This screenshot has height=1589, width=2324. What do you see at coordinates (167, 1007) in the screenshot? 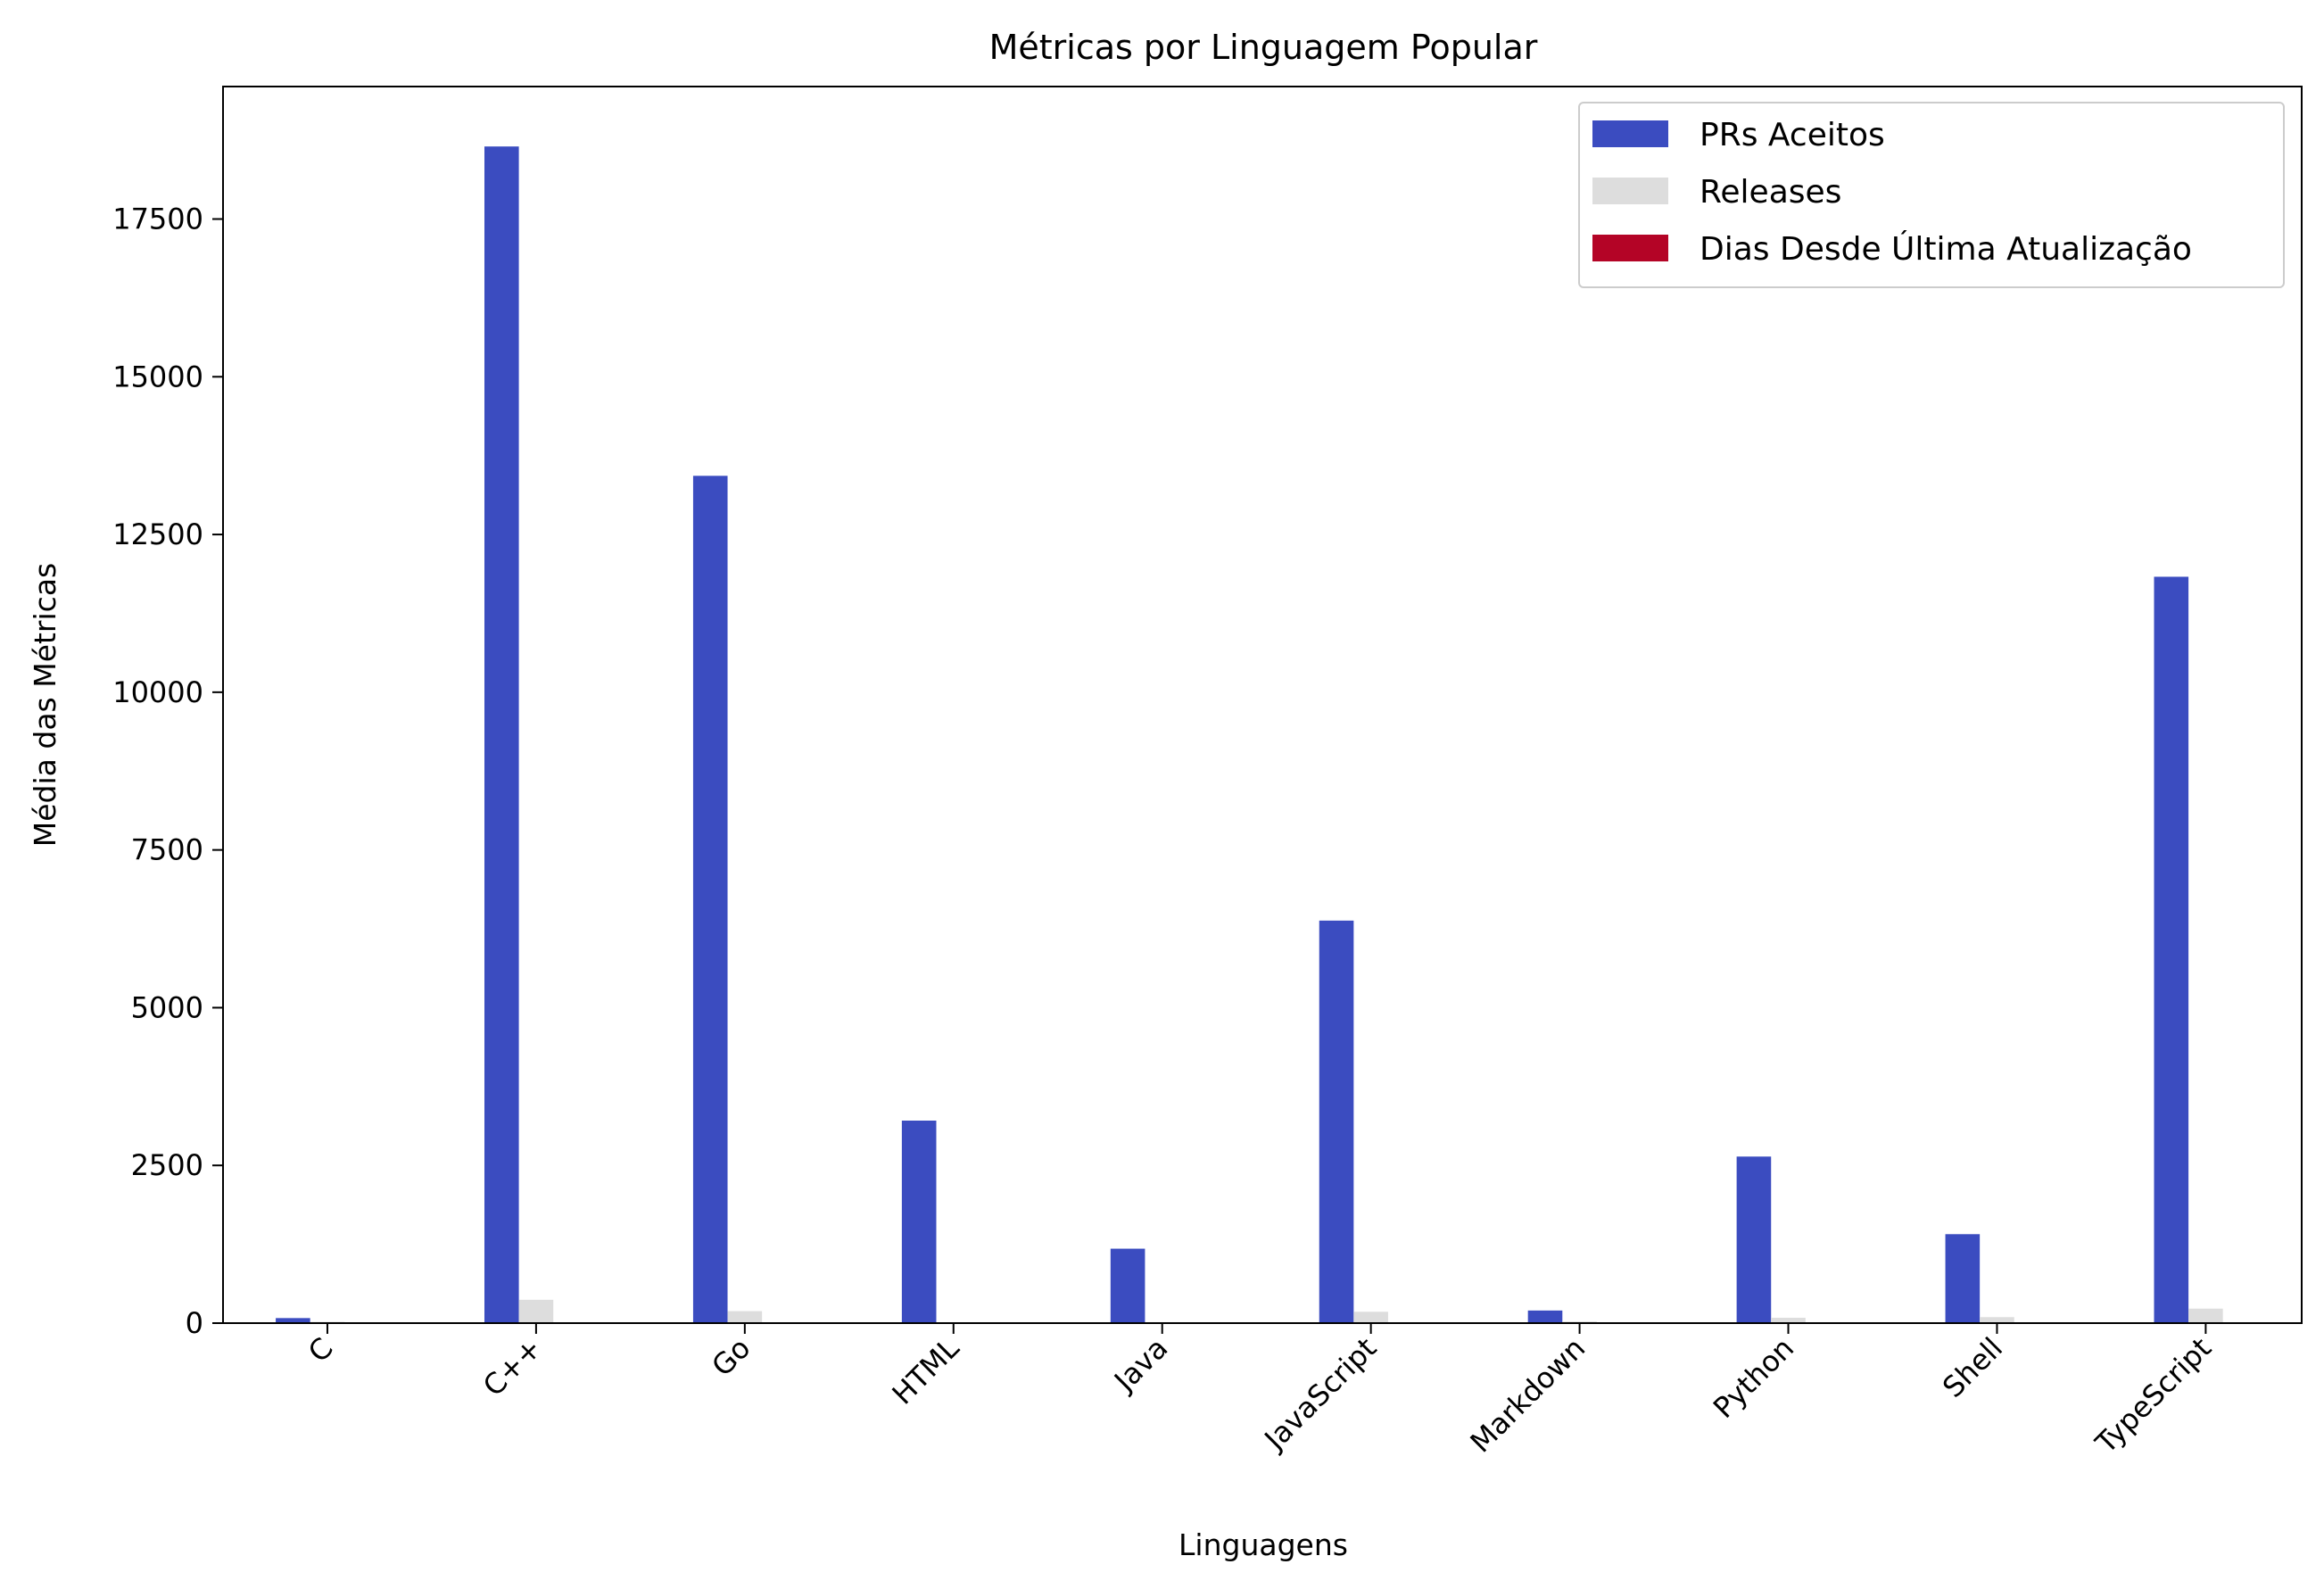
I see `y-tick-label: 5000` at bounding box center [167, 1007].